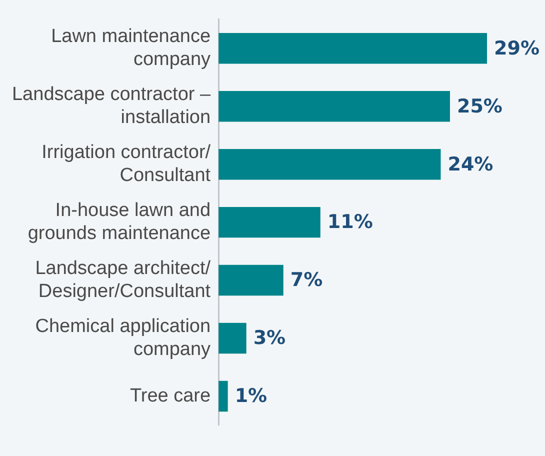 Image resolution: width=545 pixels, height=456 pixels. What do you see at coordinates (251, 396) in the screenshot?
I see `data-label: 1%` at bounding box center [251, 396].